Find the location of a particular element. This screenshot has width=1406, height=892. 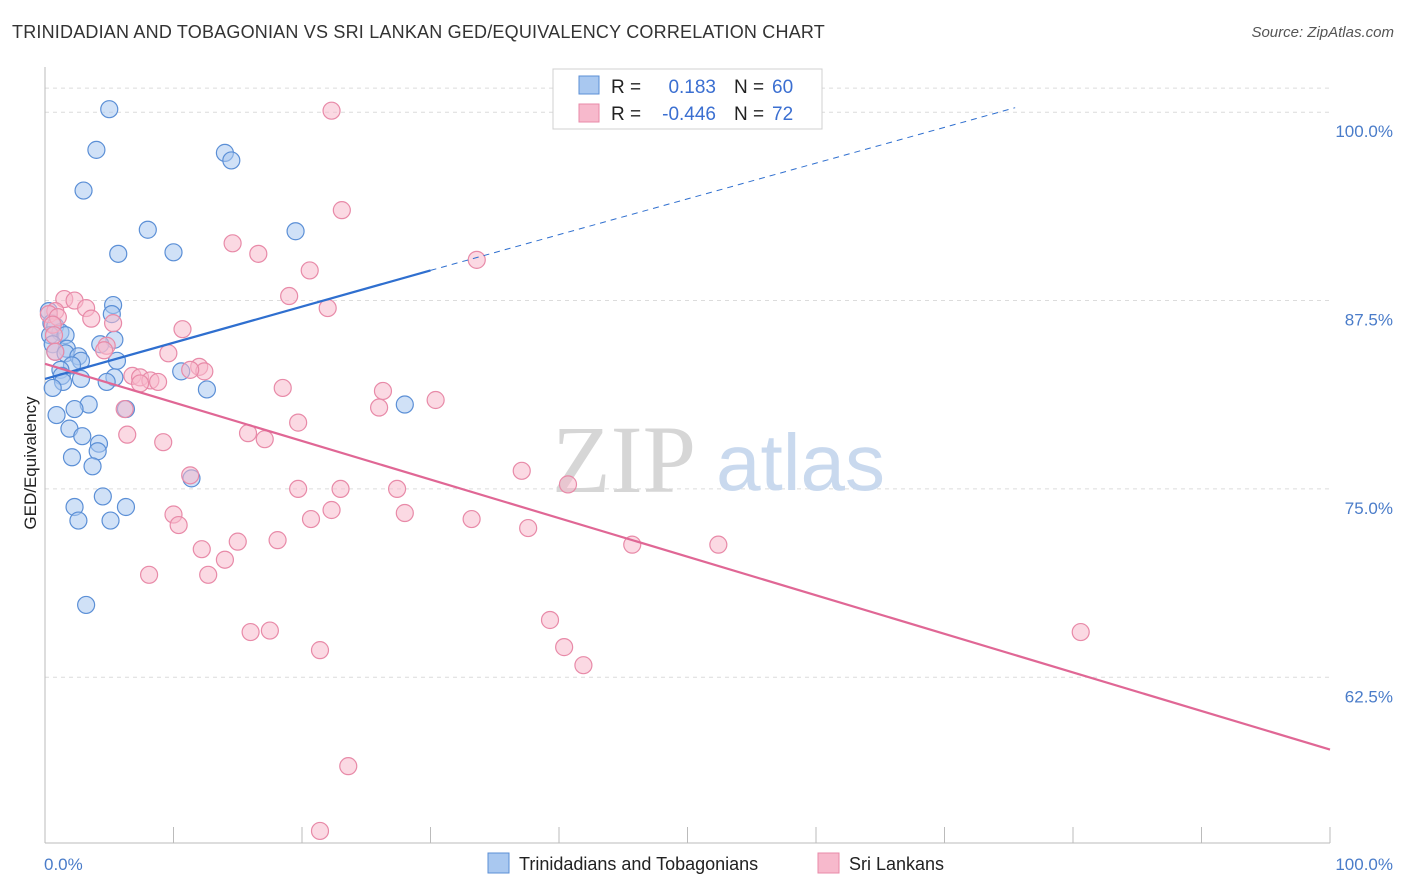

legend-r-value-1: 0.183 is located at coordinates (692, 87).